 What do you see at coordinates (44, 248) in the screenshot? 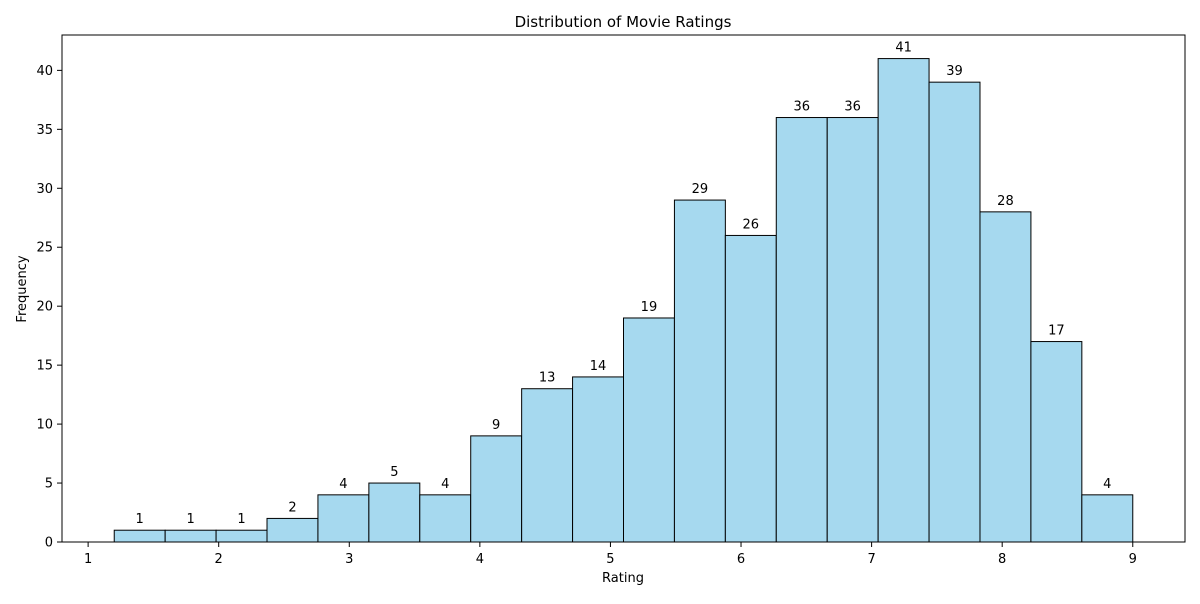
I see `y-tick-label: 25` at bounding box center [44, 248].